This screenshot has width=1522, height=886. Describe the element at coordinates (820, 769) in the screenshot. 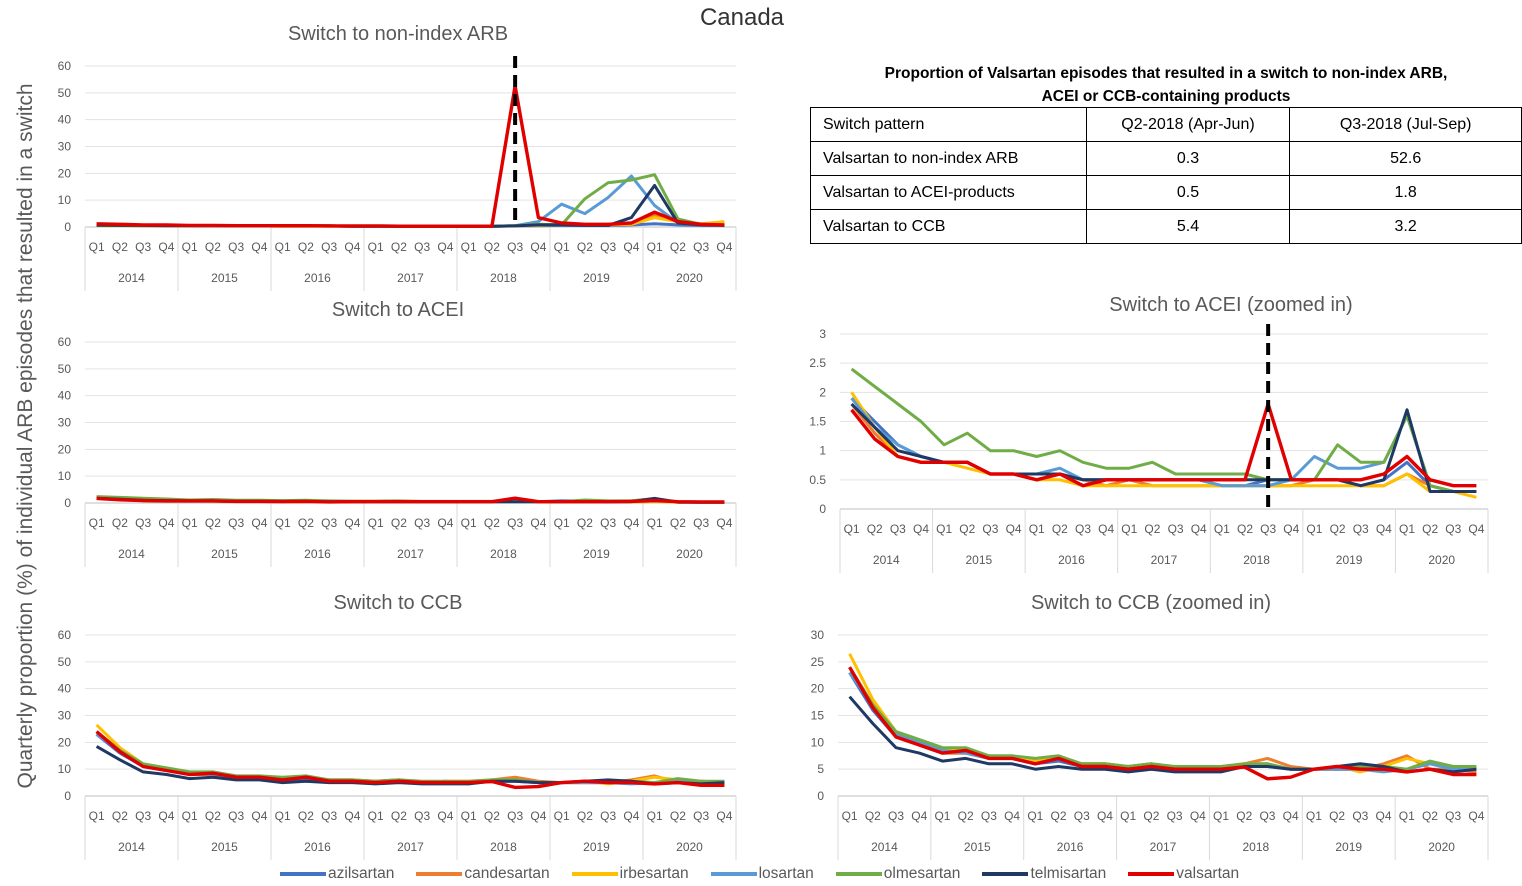

I see `y-tick-label: 5` at that location.